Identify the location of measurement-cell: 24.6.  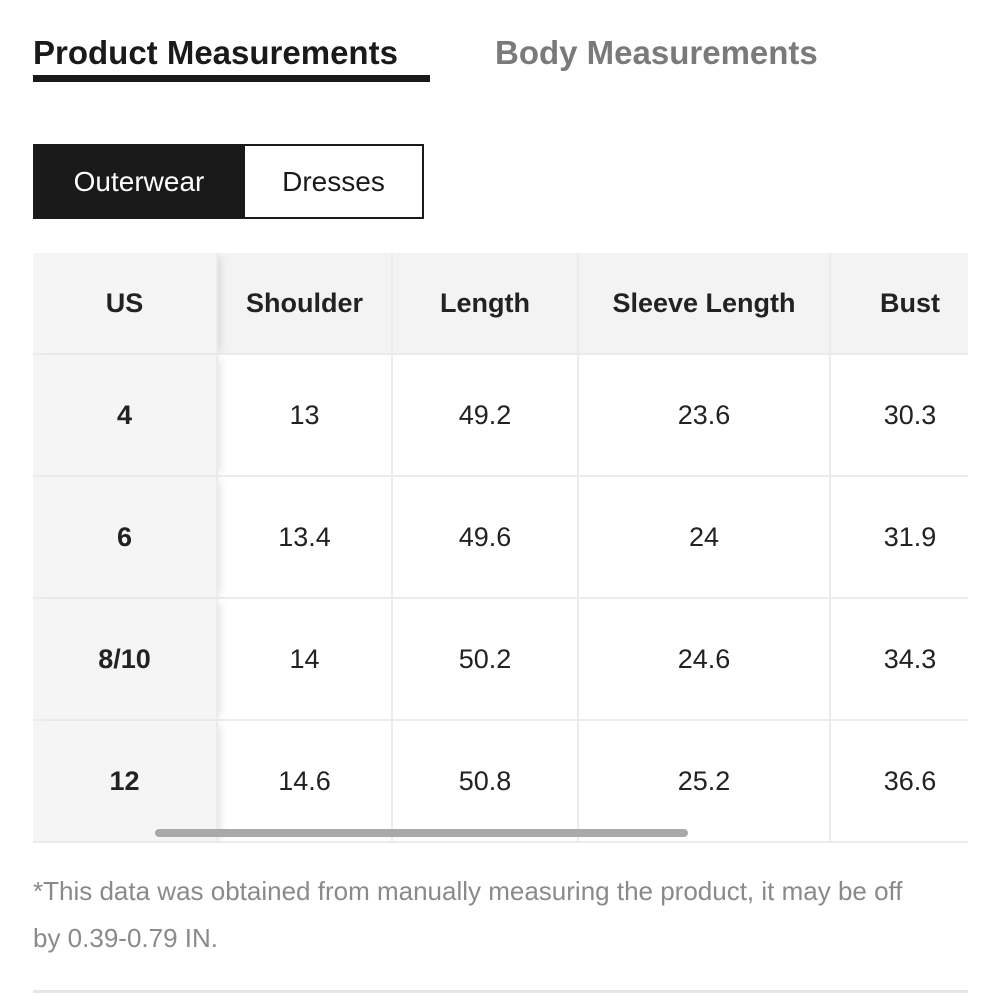
(705, 660).